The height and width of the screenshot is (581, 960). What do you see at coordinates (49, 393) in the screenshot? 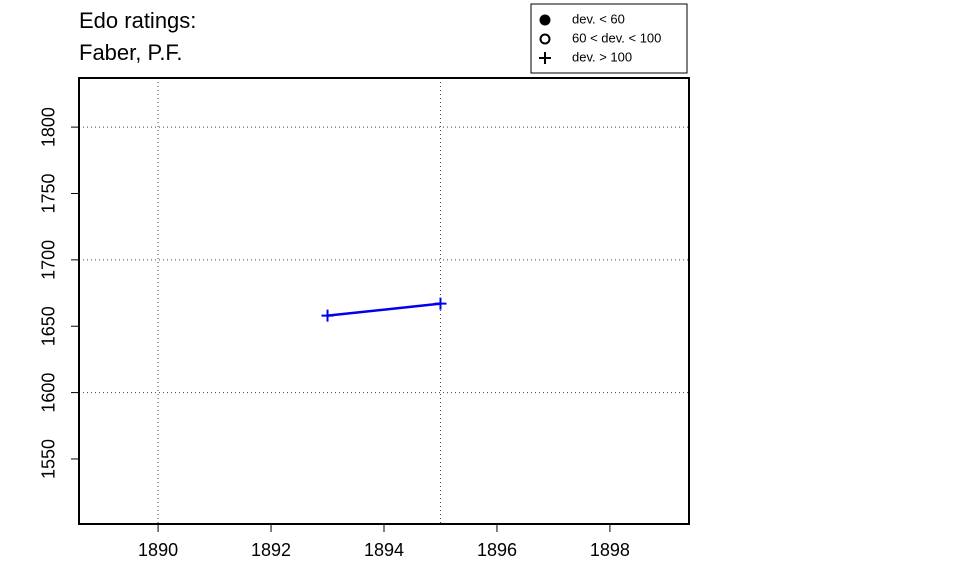
I see `y-tick-label: 1600` at bounding box center [49, 393].